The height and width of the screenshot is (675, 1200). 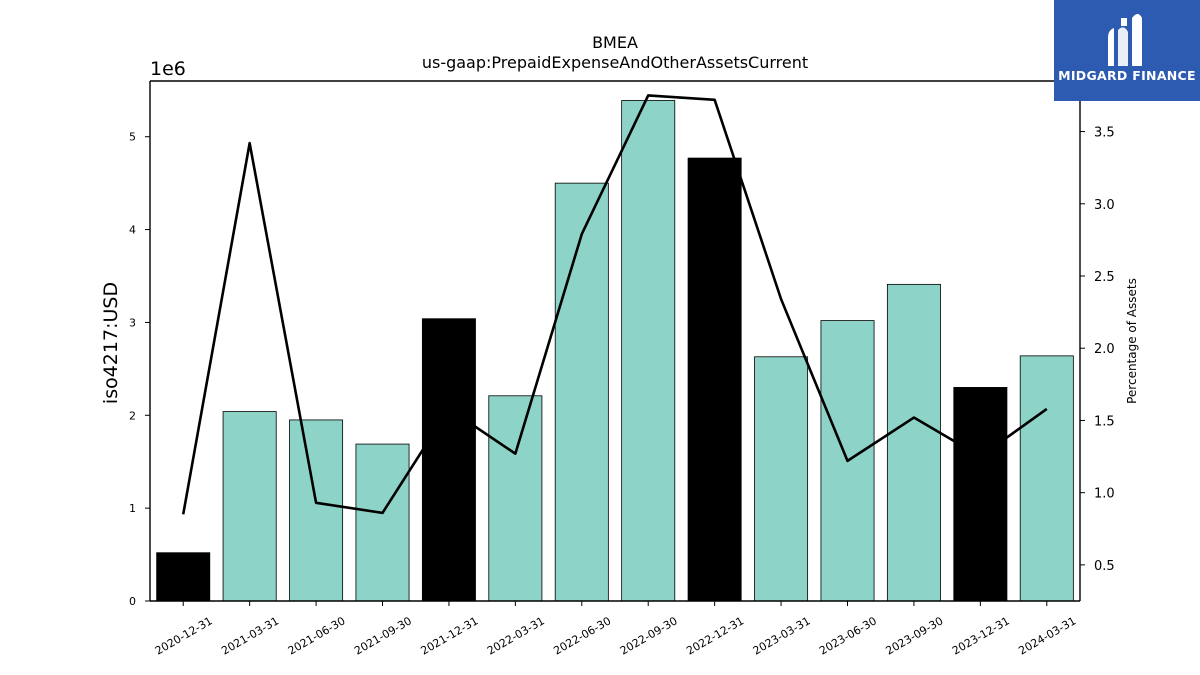 What do you see at coordinates (782, 635) in the screenshot?
I see `x-tick-label: 2023-03-31` at bounding box center [782, 635].